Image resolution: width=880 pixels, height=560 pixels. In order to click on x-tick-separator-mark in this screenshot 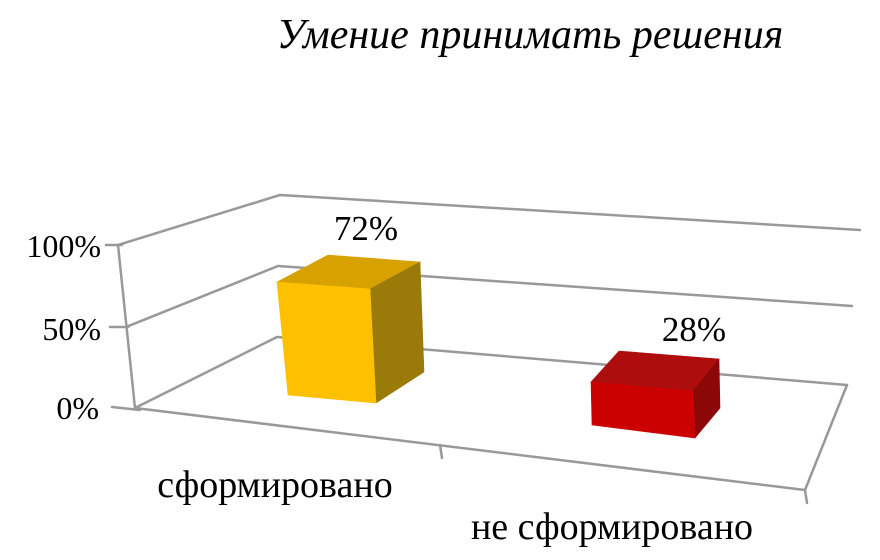, I will do `click(441, 451)`.